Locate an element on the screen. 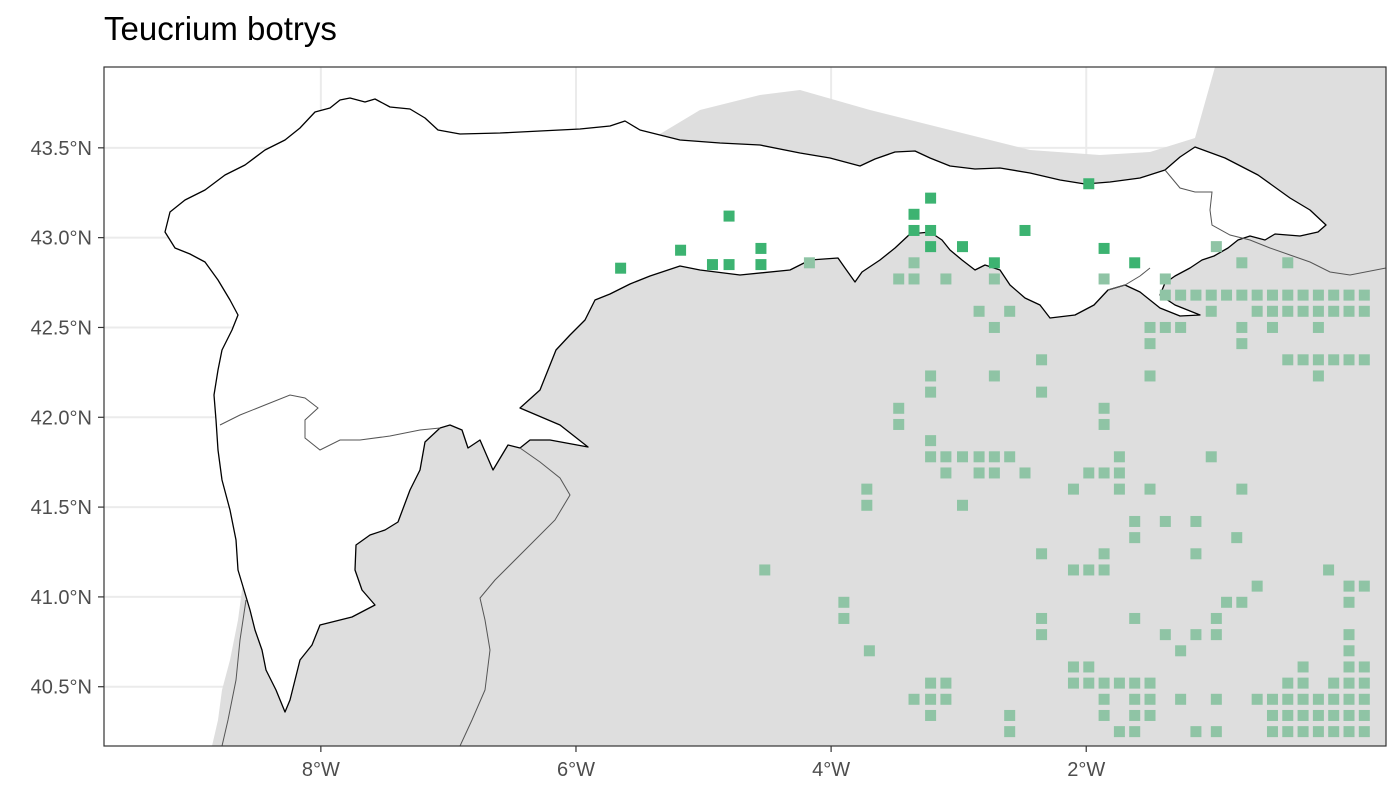  map-title: Teucrium botrys is located at coordinates (220, 28).